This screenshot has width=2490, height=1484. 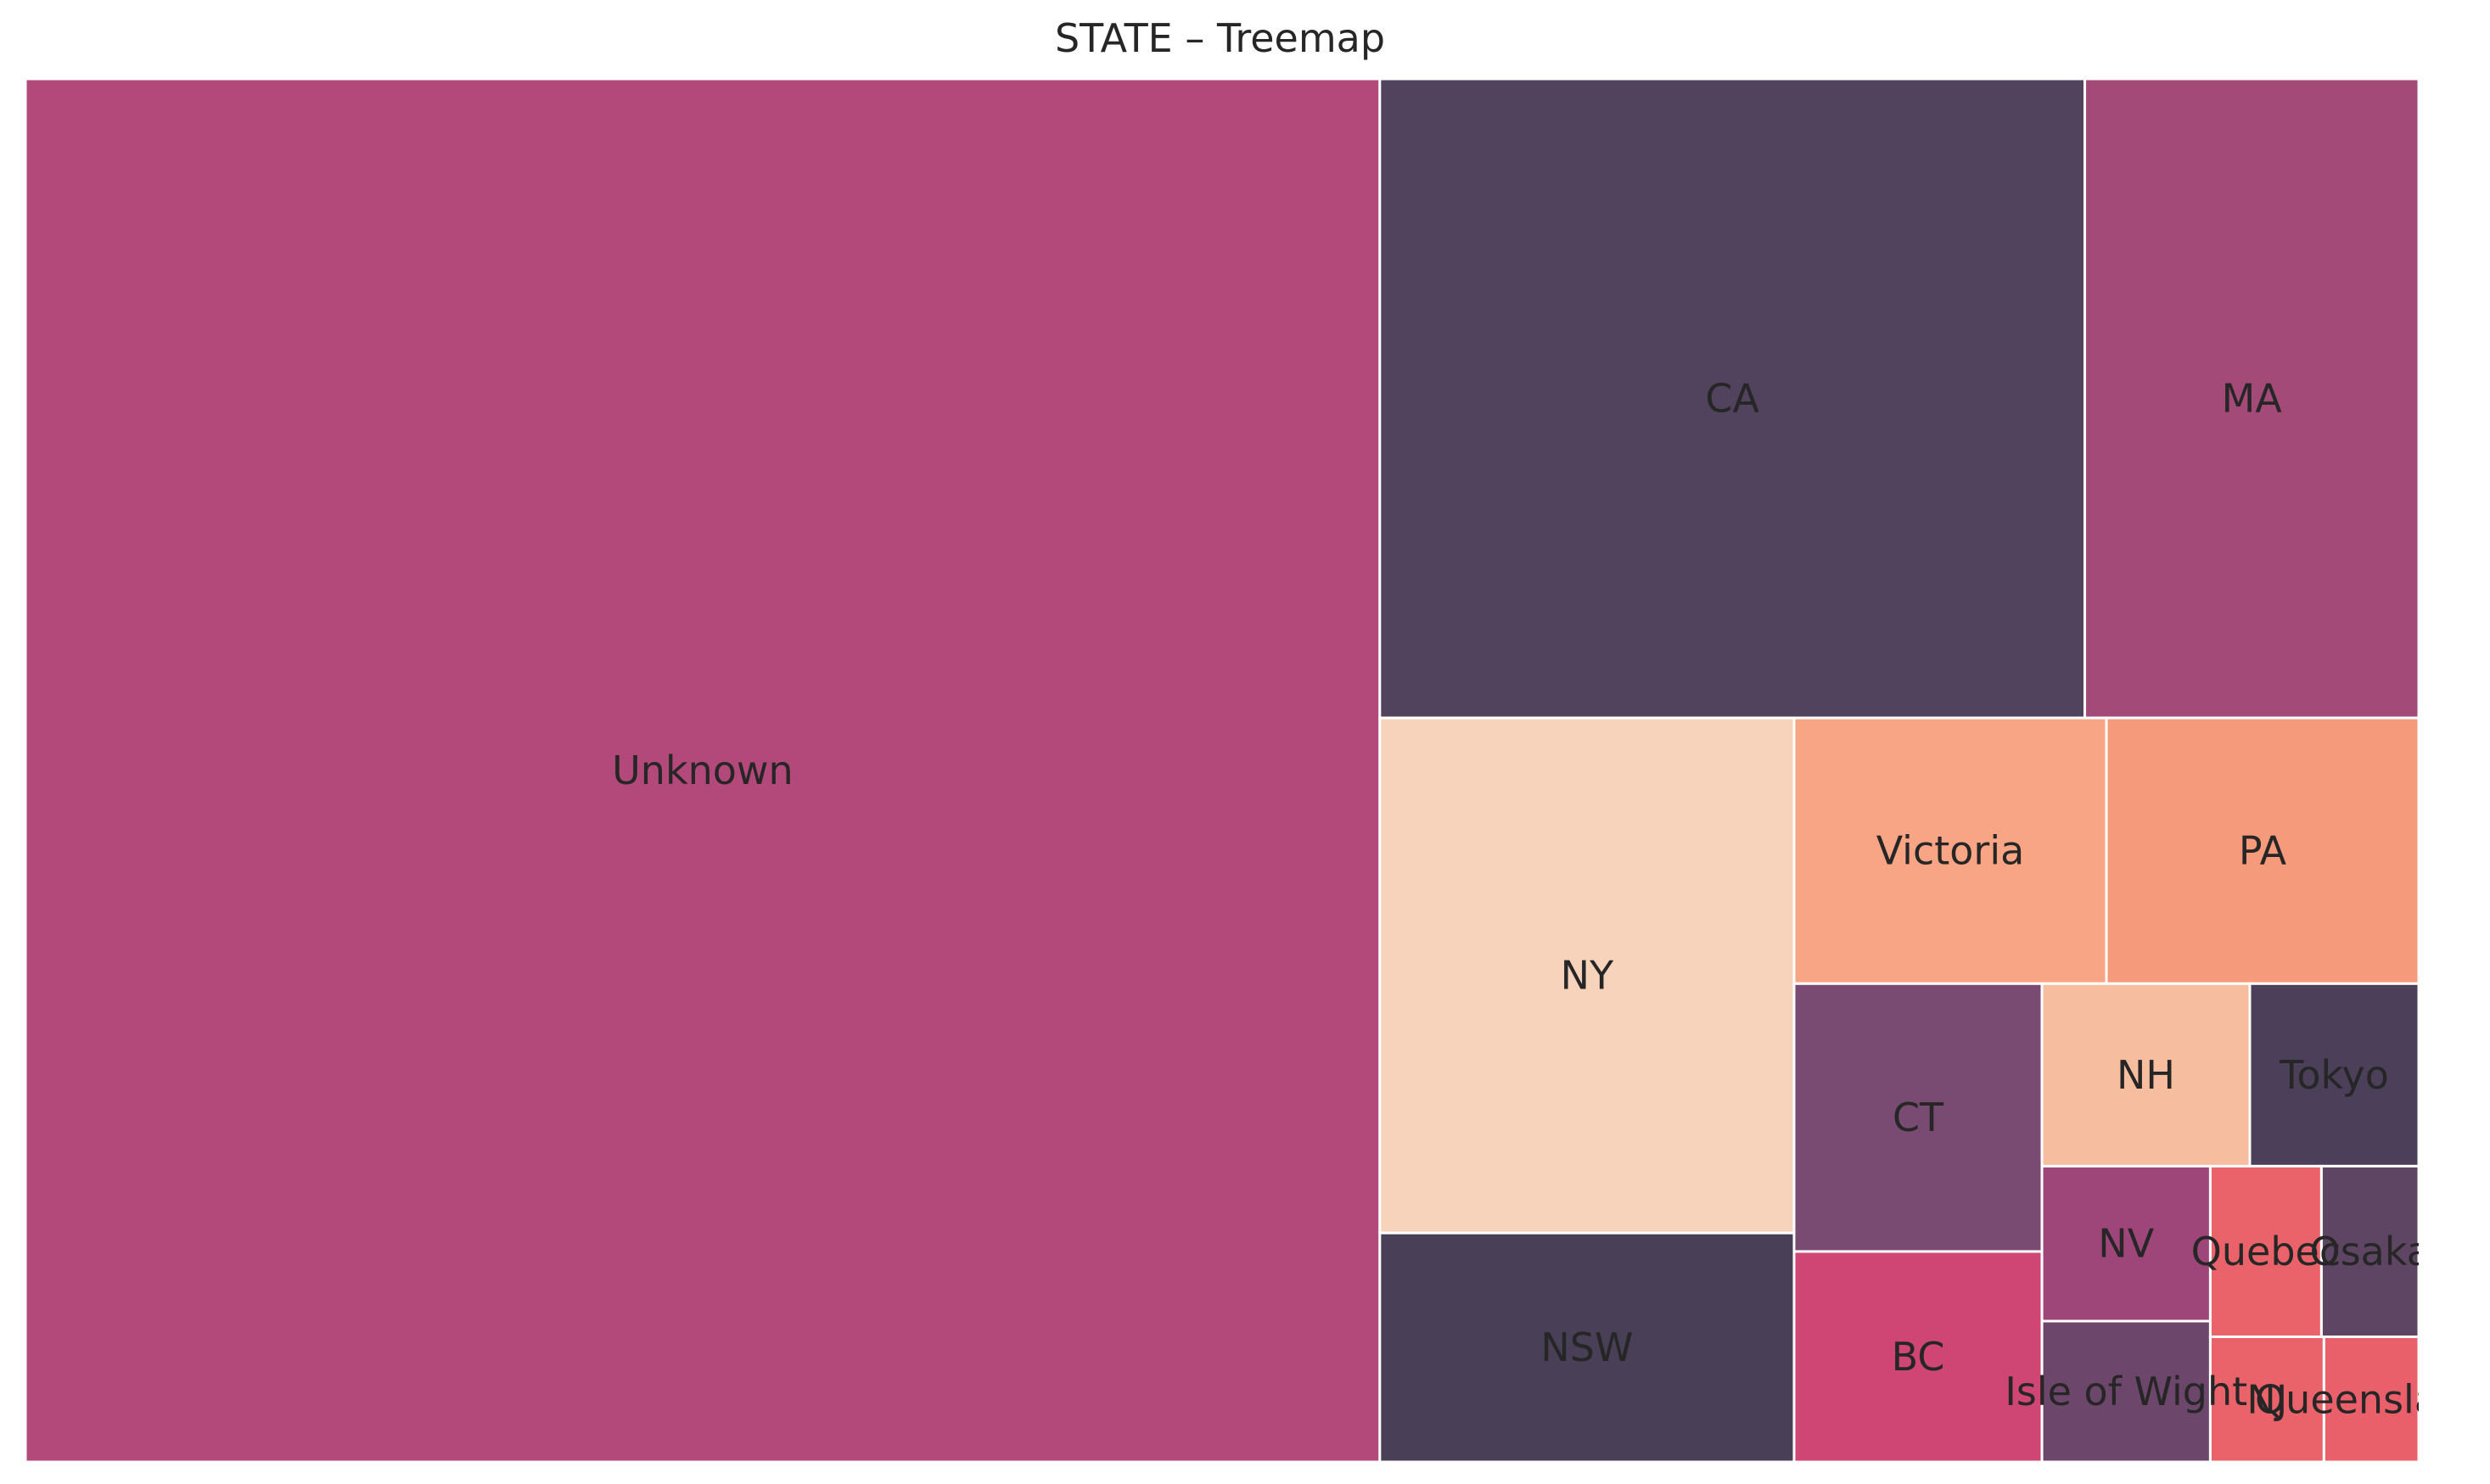 I want to click on tile-nsw, so click(x=1587, y=1347).